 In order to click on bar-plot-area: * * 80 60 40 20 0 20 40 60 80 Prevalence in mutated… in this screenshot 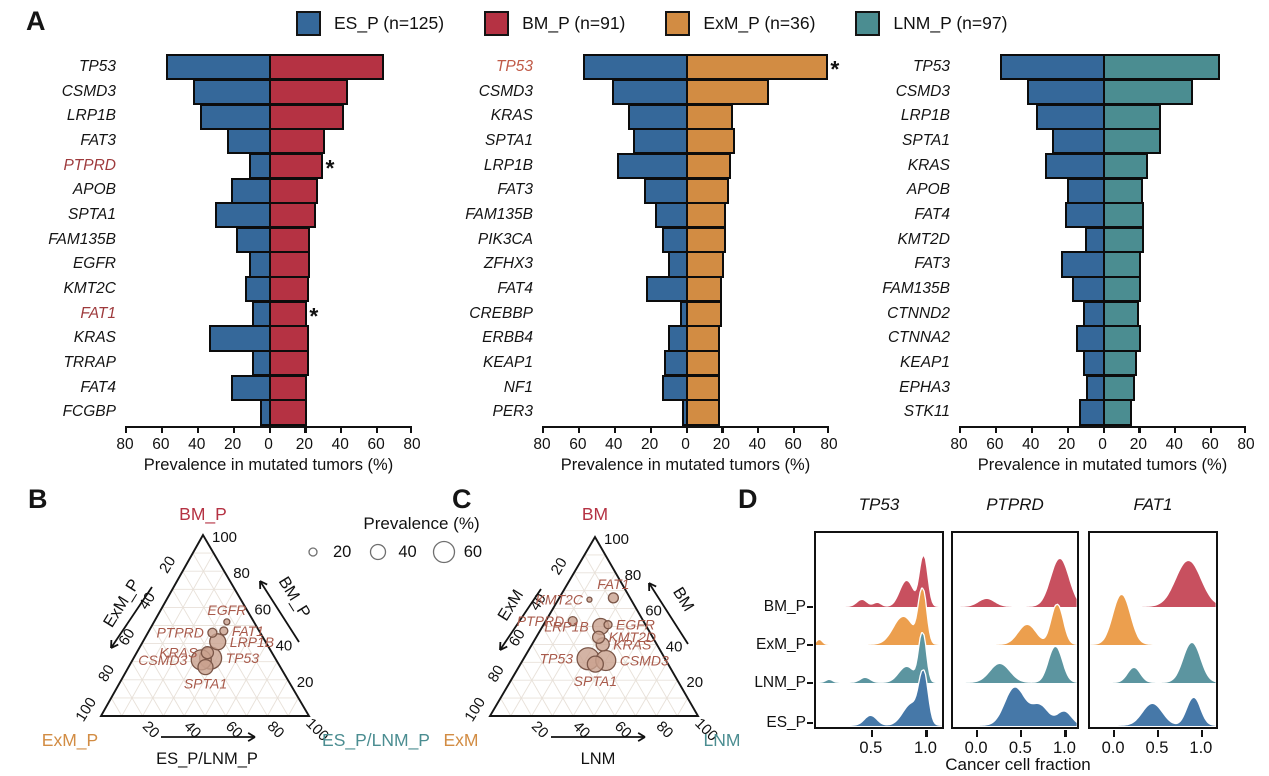, I will do `click(268, 294)`.